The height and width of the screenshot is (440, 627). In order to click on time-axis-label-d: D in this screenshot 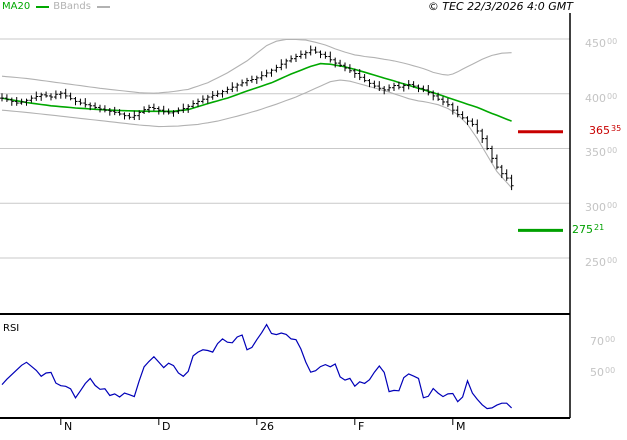, I will do `click(166, 426)`.